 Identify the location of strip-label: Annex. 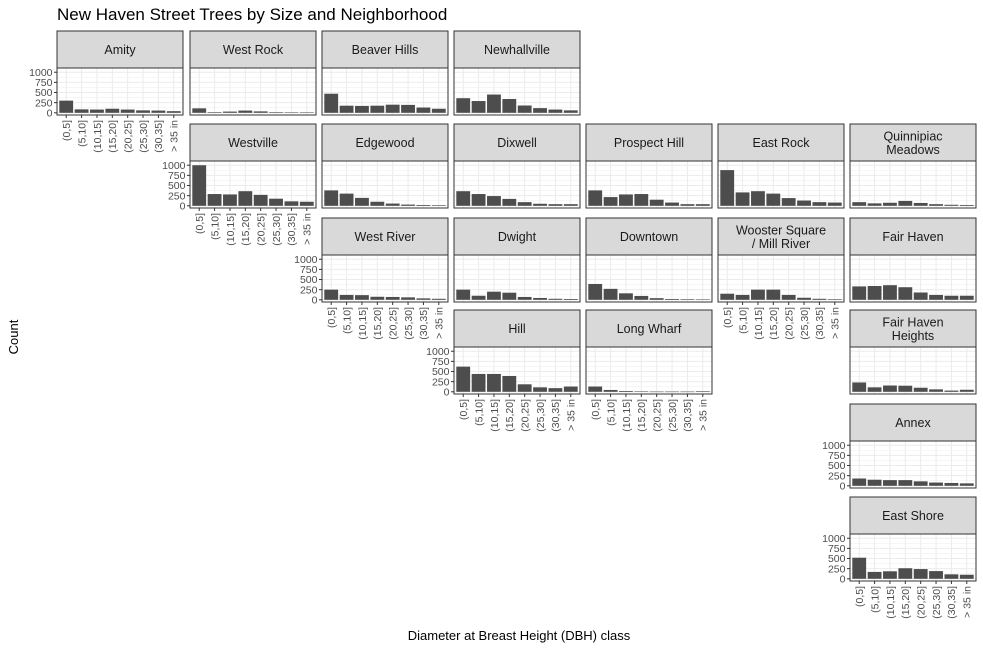
(913, 423).